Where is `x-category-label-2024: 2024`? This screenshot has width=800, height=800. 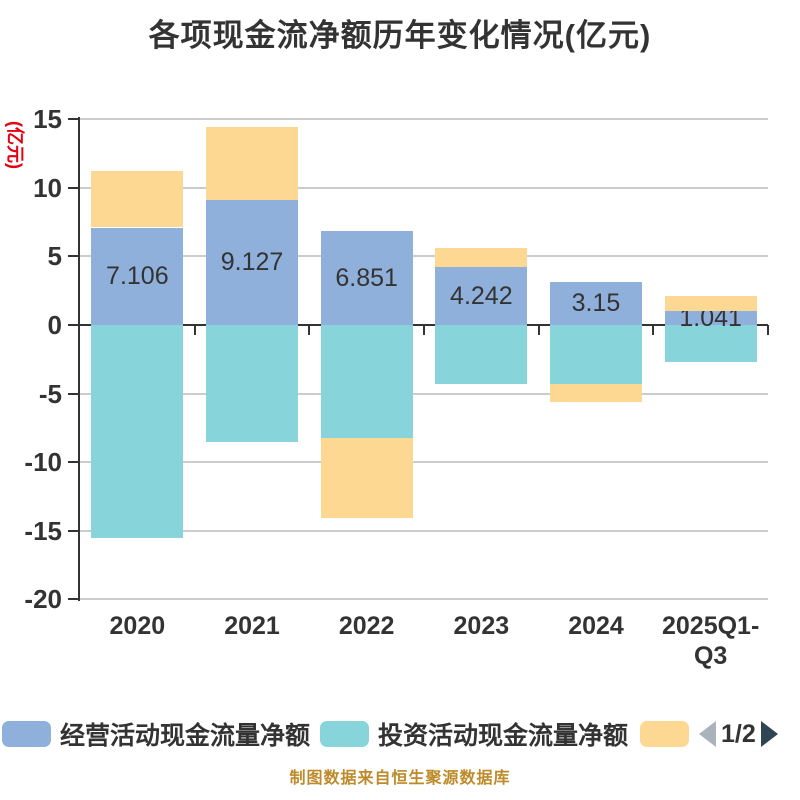
x-category-label-2024: 2024 is located at coordinates (596, 626).